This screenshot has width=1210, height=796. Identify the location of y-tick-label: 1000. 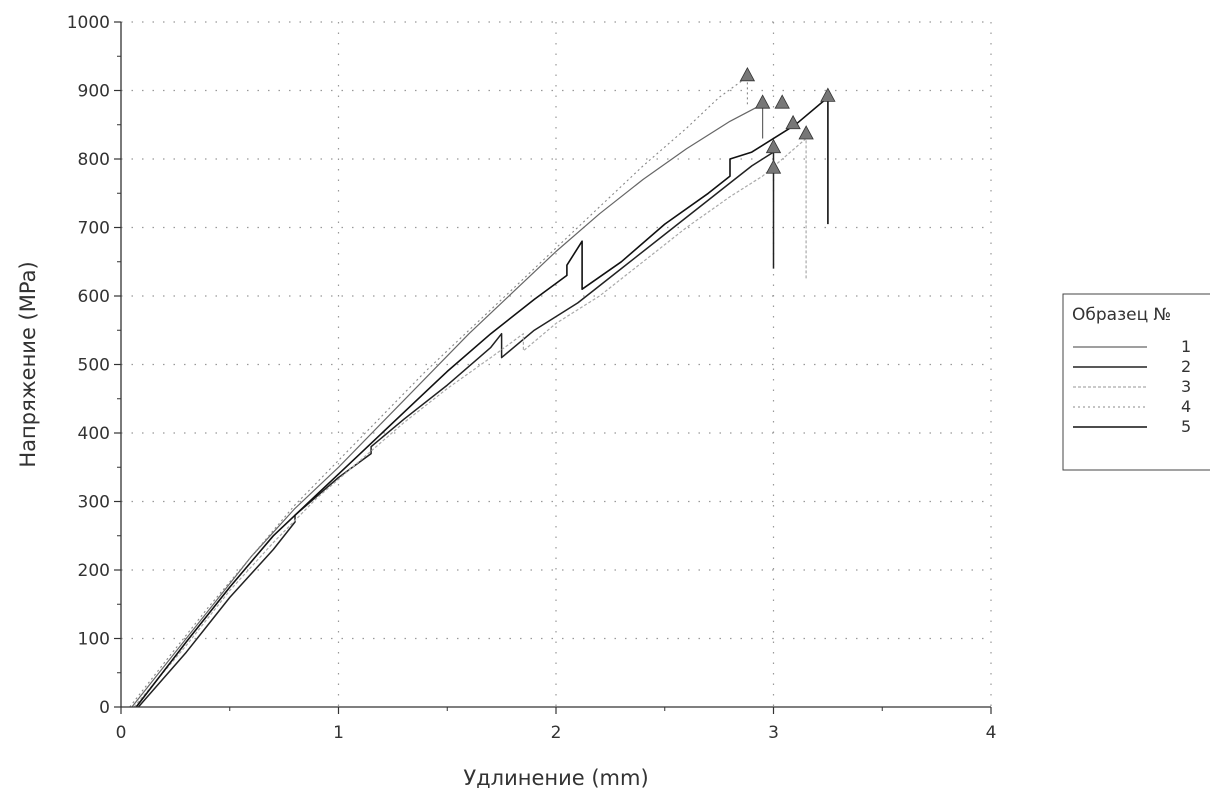
(88, 23).